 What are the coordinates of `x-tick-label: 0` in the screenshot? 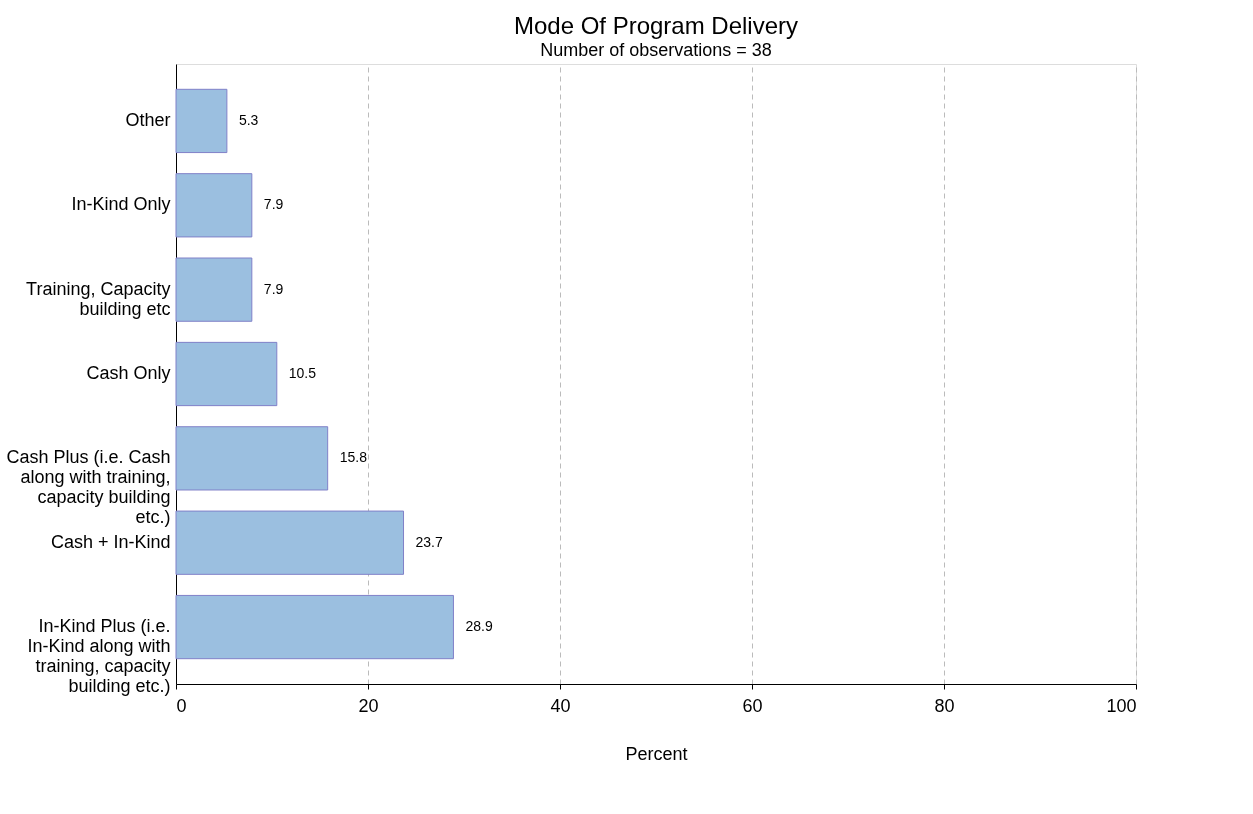 It's located at (181, 705).